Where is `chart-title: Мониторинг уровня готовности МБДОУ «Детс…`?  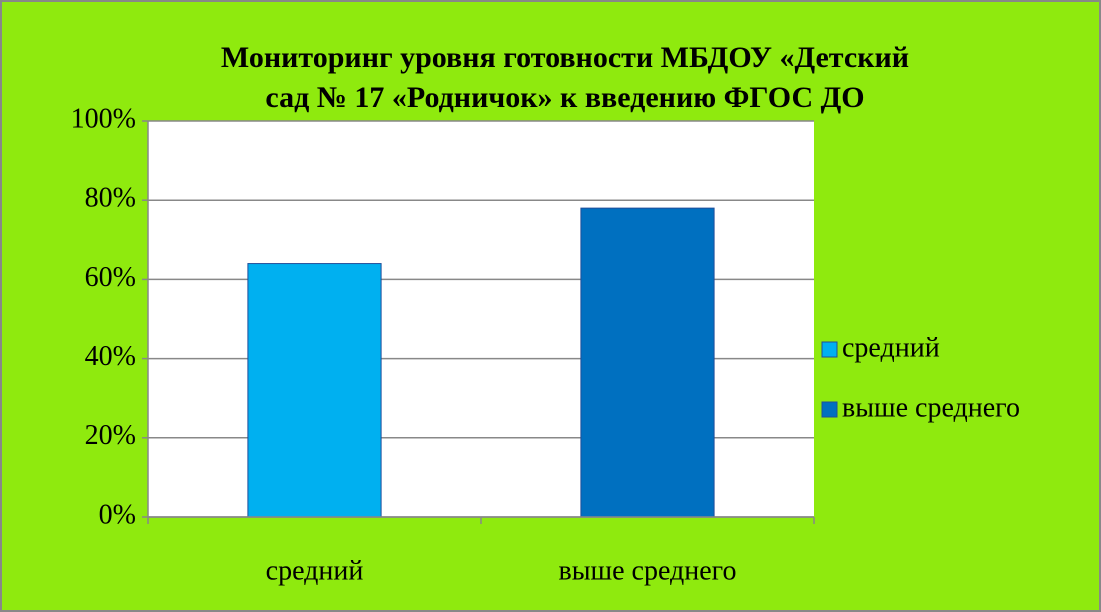
chart-title: Мониторинг уровня готовности МБДОУ «Детс… is located at coordinates (565, 57).